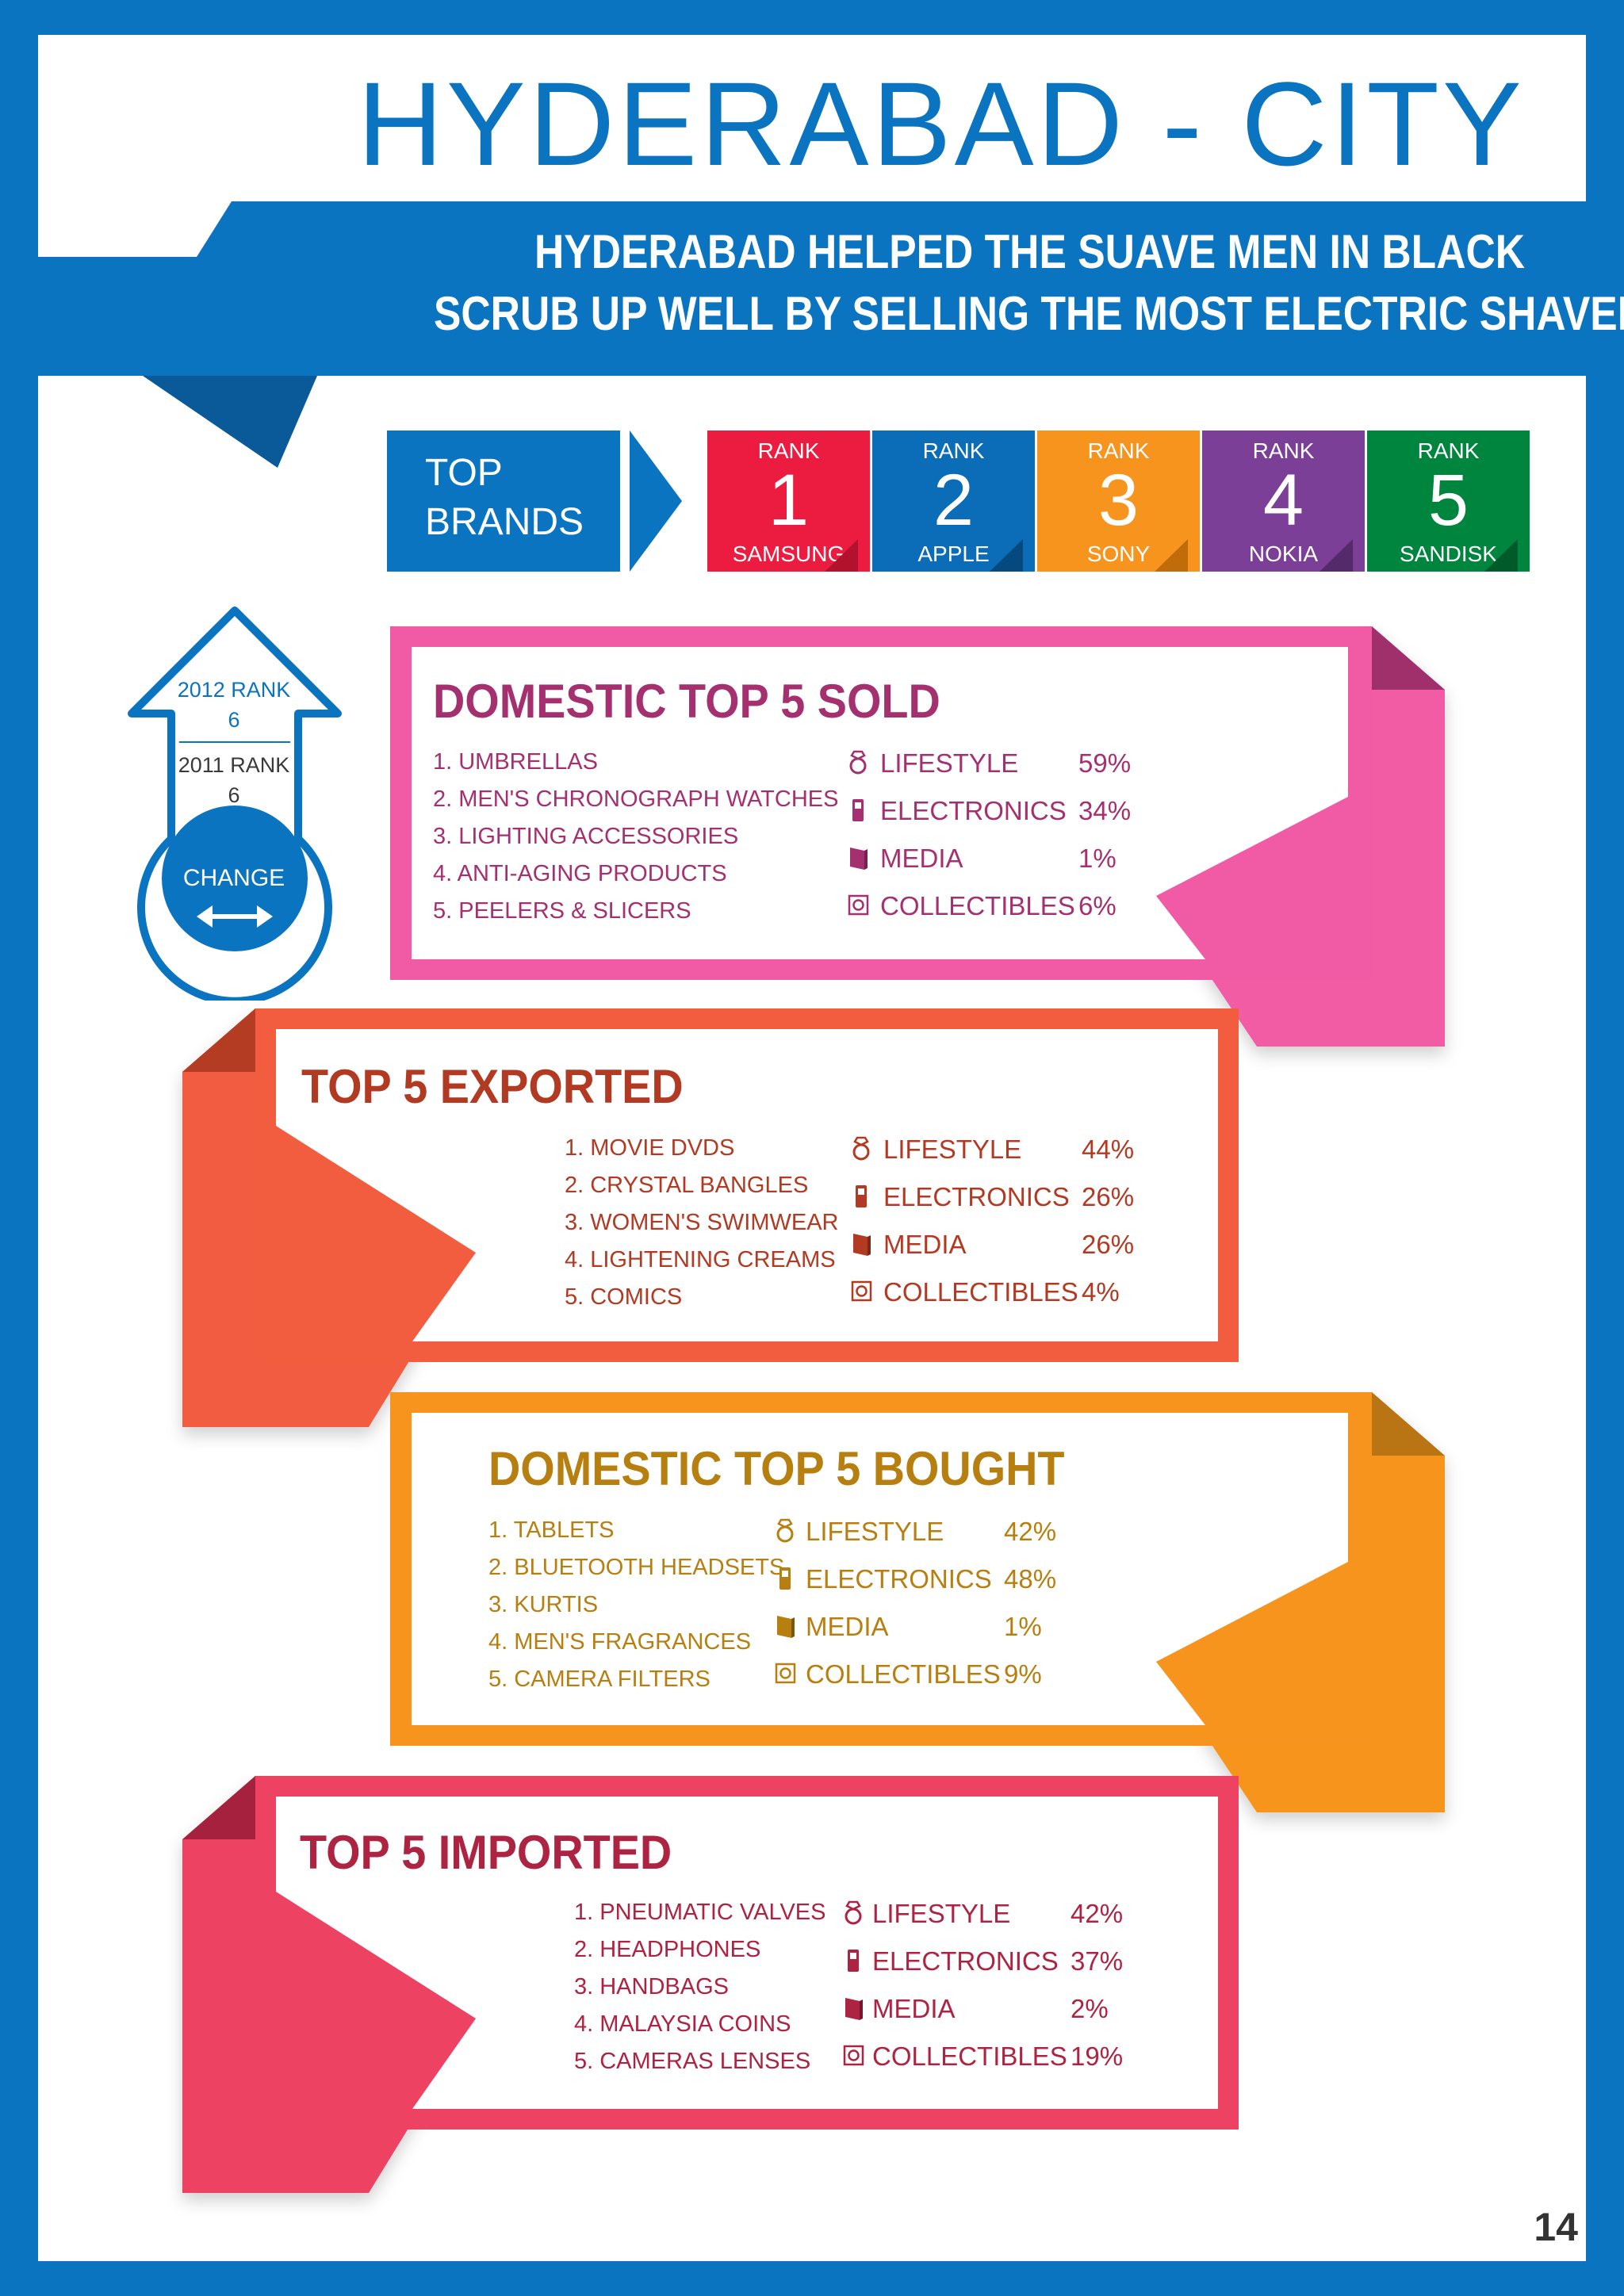 The image size is (1624, 2296). What do you see at coordinates (234, 690) in the screenshot?
I see `rank-2012-label: 2012 RANK` at bounding box center [234, 690].